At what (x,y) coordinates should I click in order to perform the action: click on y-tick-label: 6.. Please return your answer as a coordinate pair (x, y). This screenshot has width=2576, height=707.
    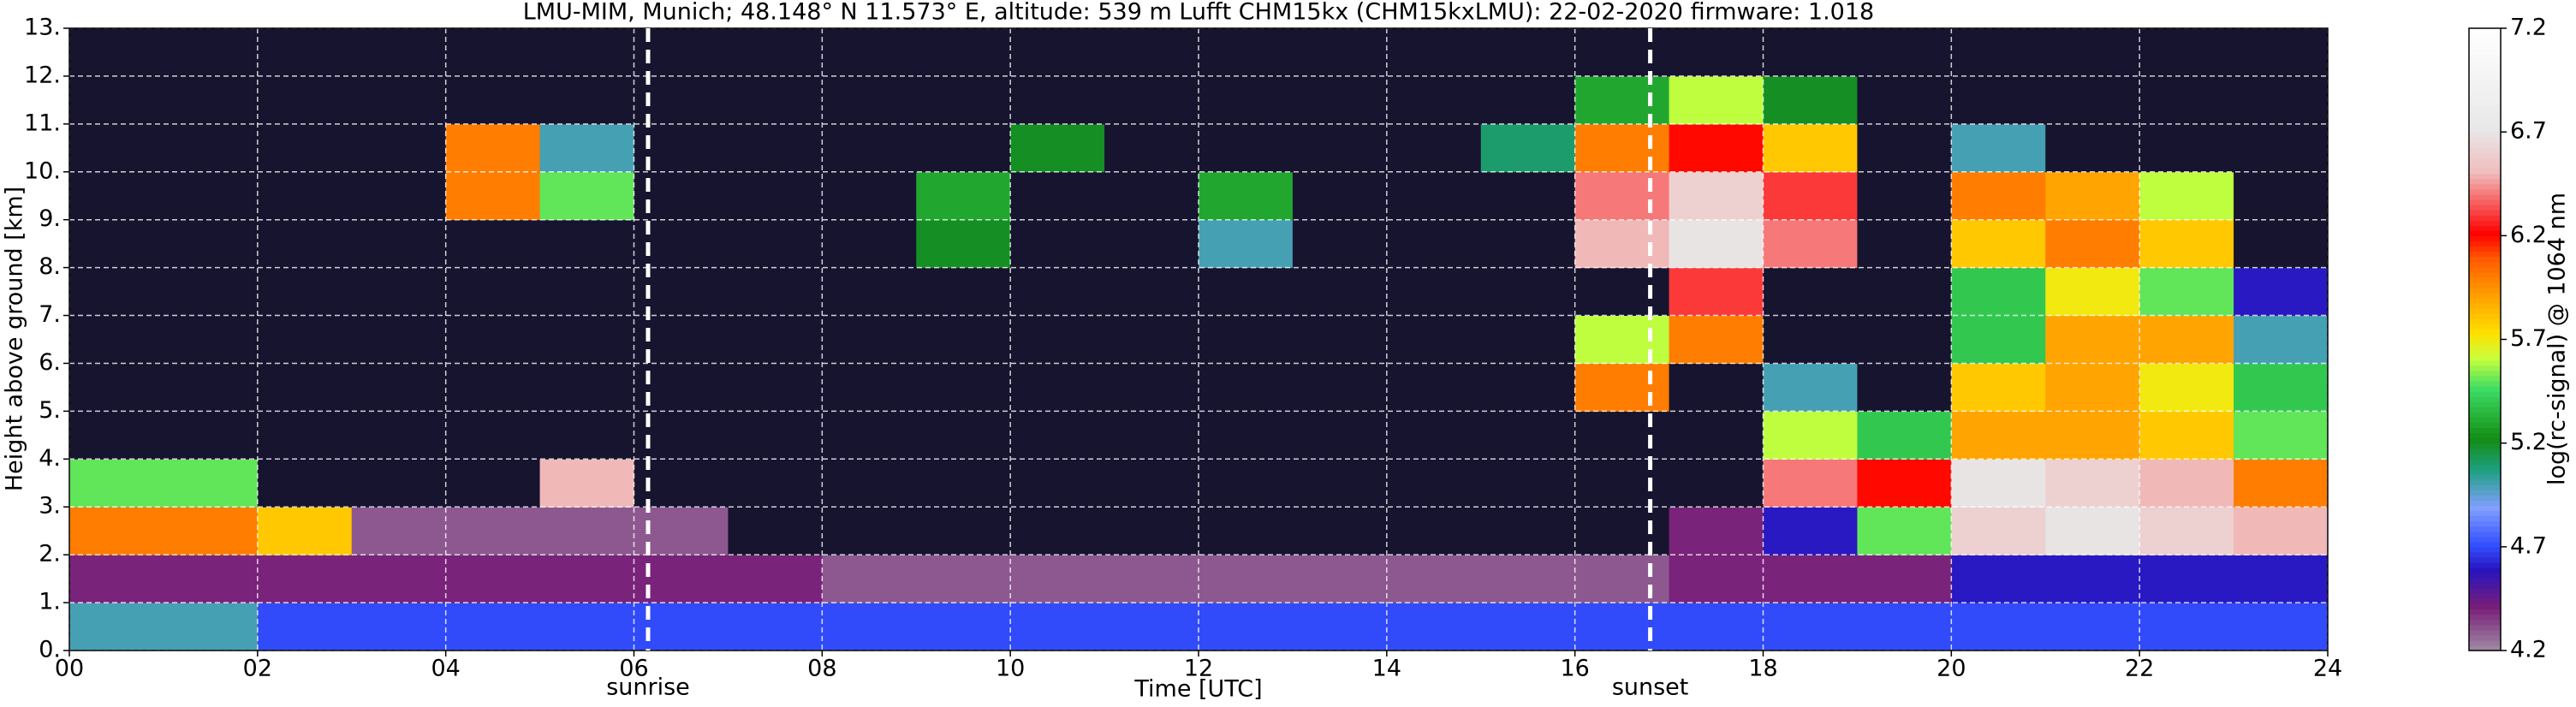
    Looking at the image, I should click on (50, 362).